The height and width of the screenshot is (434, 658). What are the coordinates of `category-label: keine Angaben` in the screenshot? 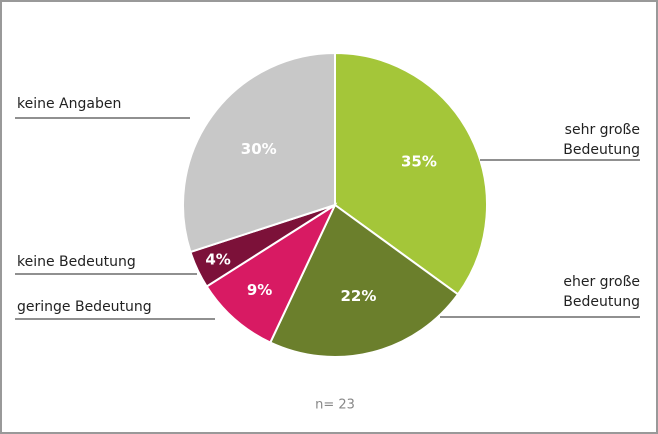 It's located at (69, 104).